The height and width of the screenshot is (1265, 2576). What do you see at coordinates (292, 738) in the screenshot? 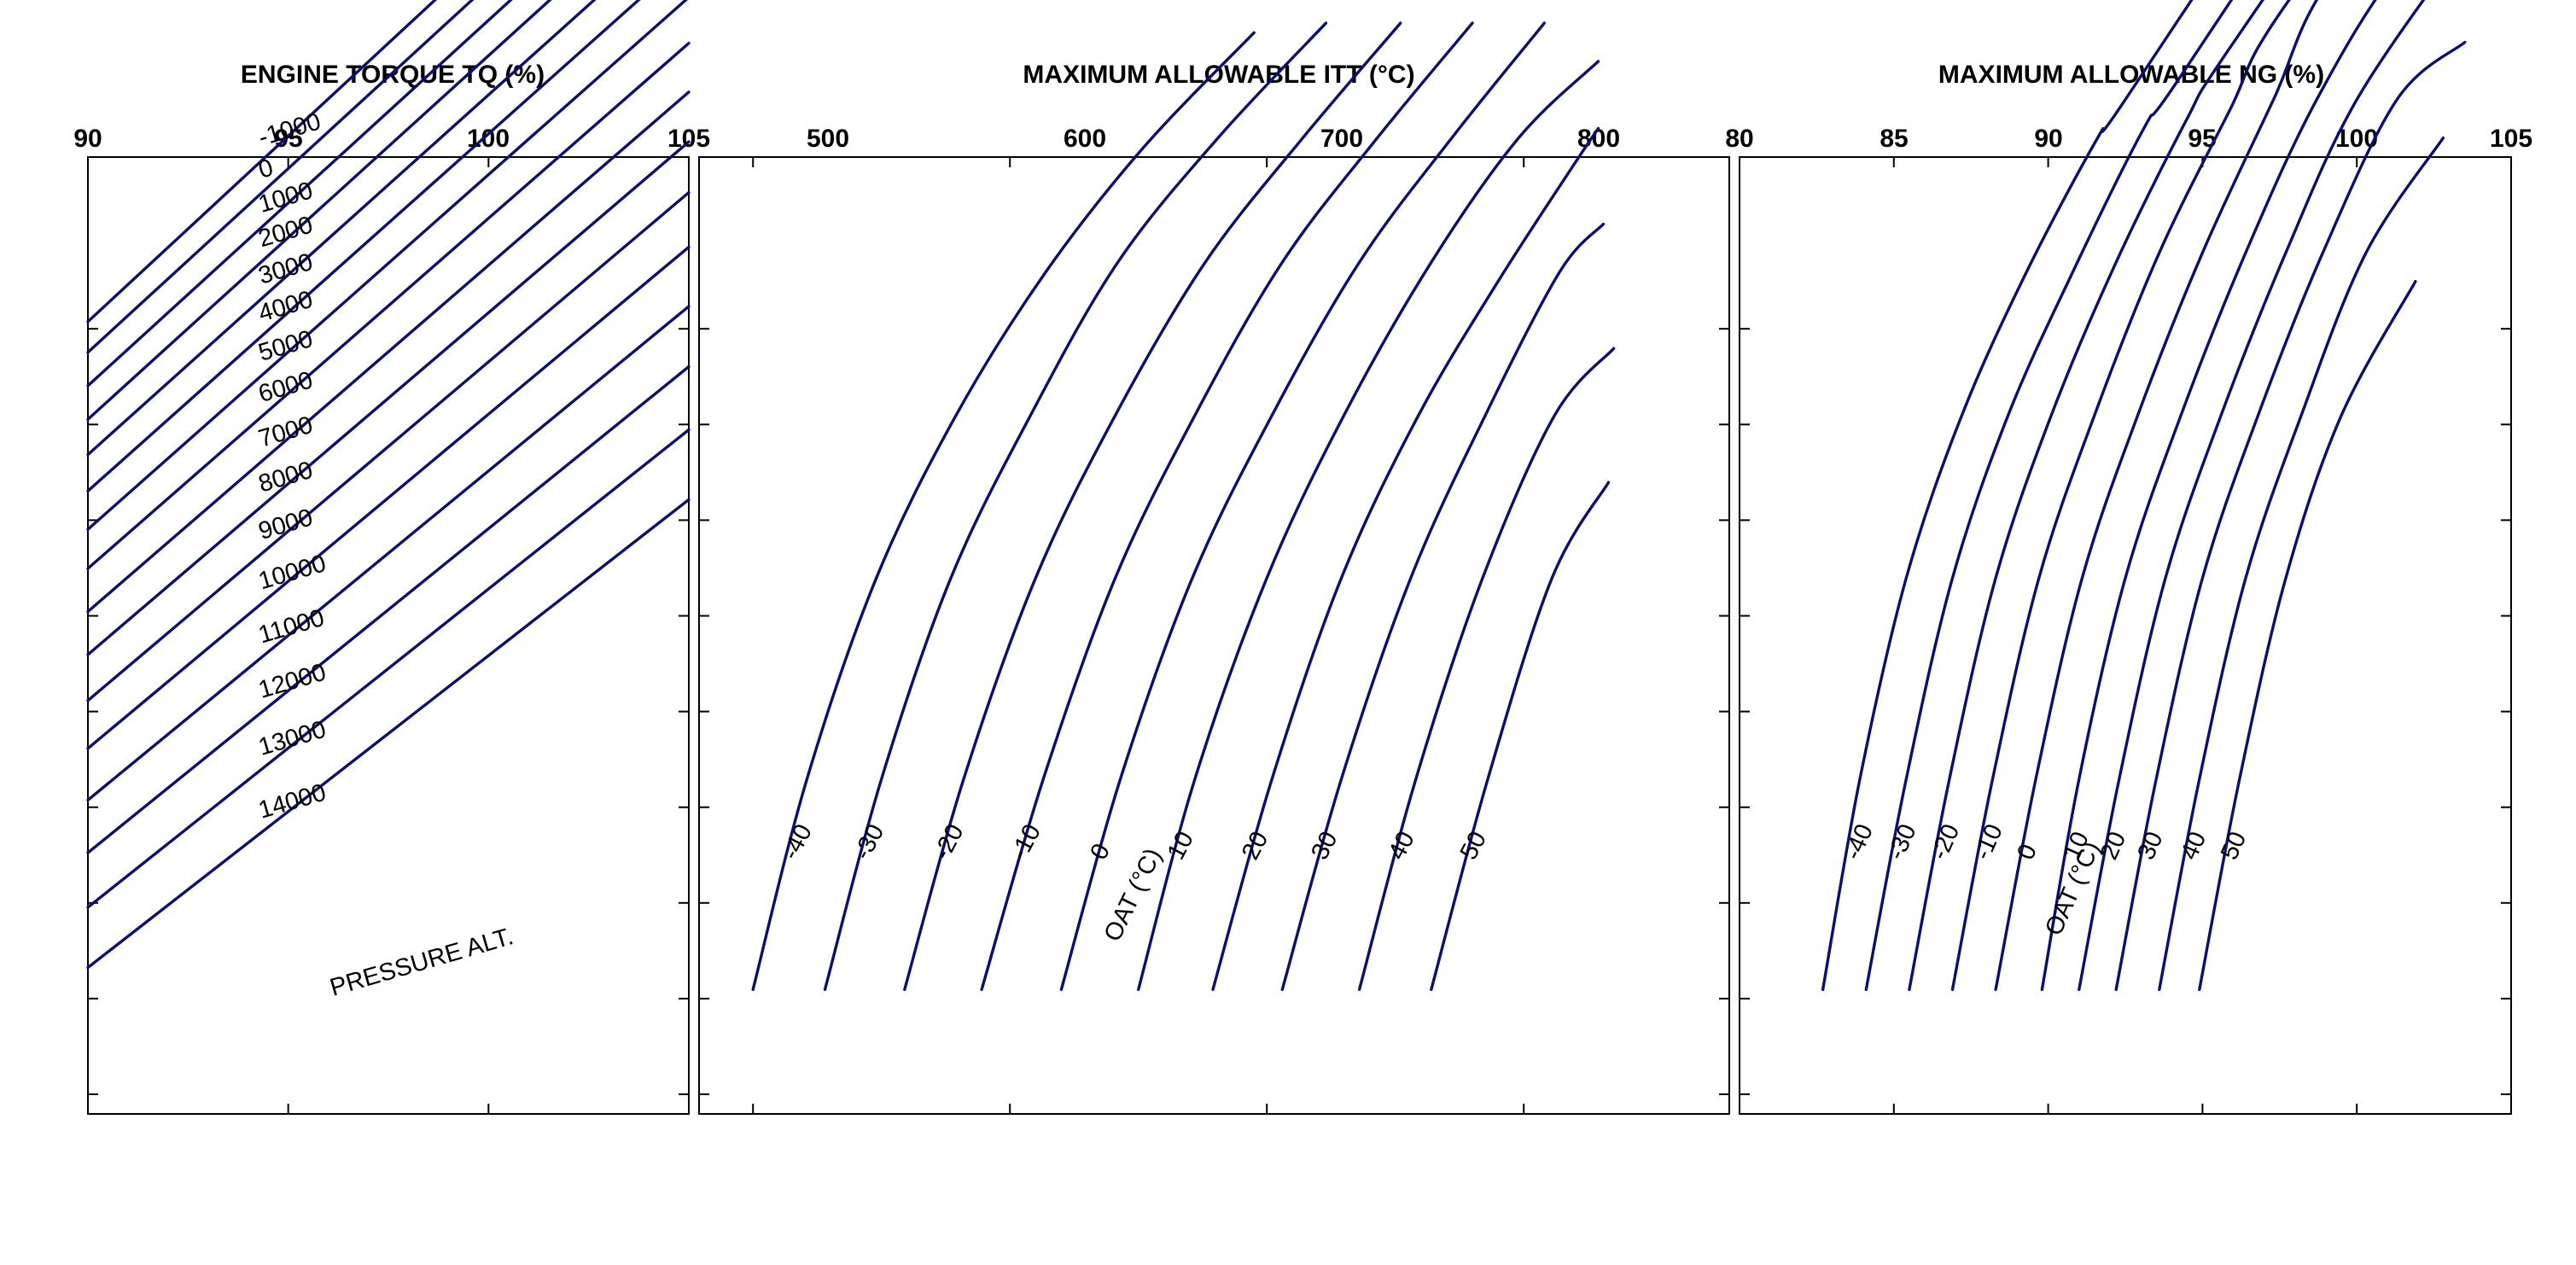
I see `torque-curve-label: 13000` at bounding box center [292, 738].